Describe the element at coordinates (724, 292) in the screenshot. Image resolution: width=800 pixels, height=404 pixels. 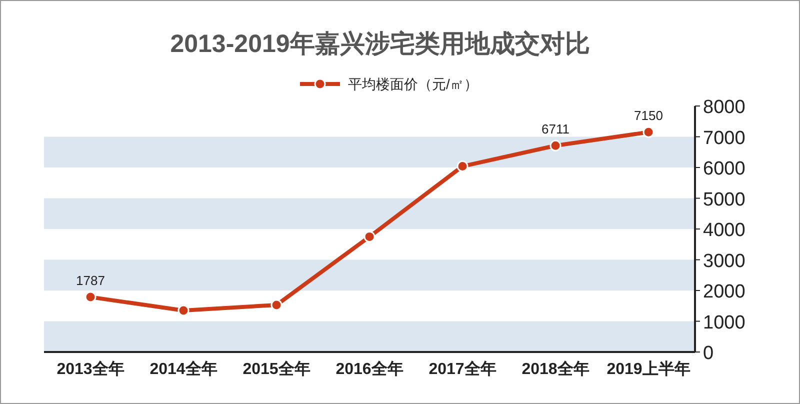
I see `y-tick-label: 2000` at that location.